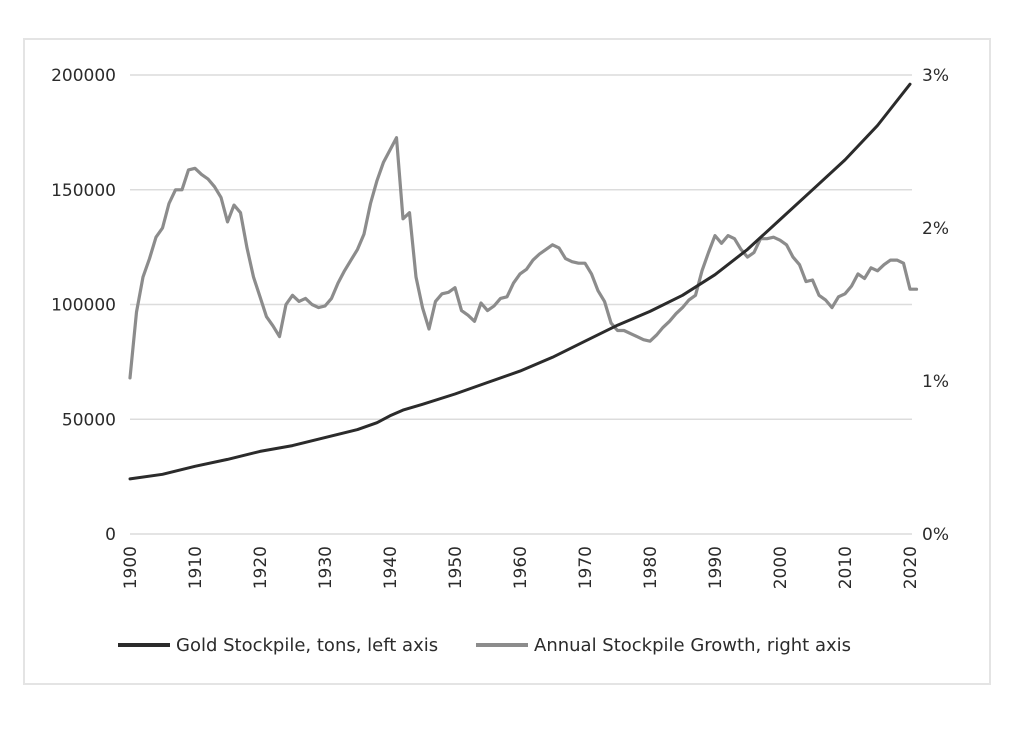 Image resolution: width=1024 pixels, height=731 pixels. What do you see at coordinates (456, 567) in the screenshot?
I see `x-tick-label: 1950` at bounding box center [456, 567].